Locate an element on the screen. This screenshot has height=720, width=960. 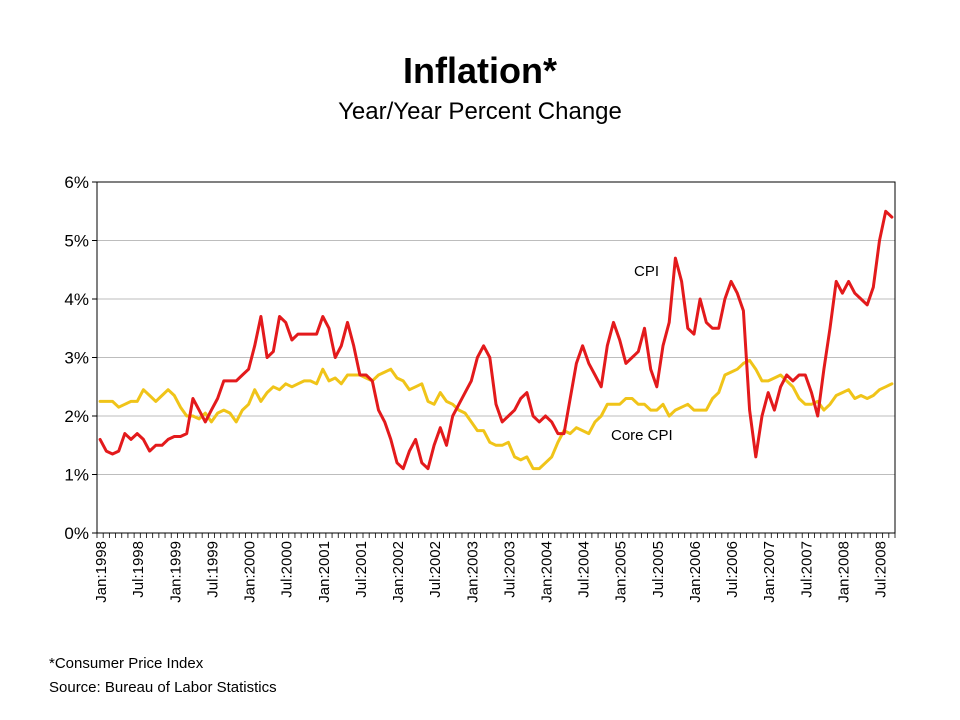
x-tick-label: Jul:2005 is located at coordinates (658, 569).